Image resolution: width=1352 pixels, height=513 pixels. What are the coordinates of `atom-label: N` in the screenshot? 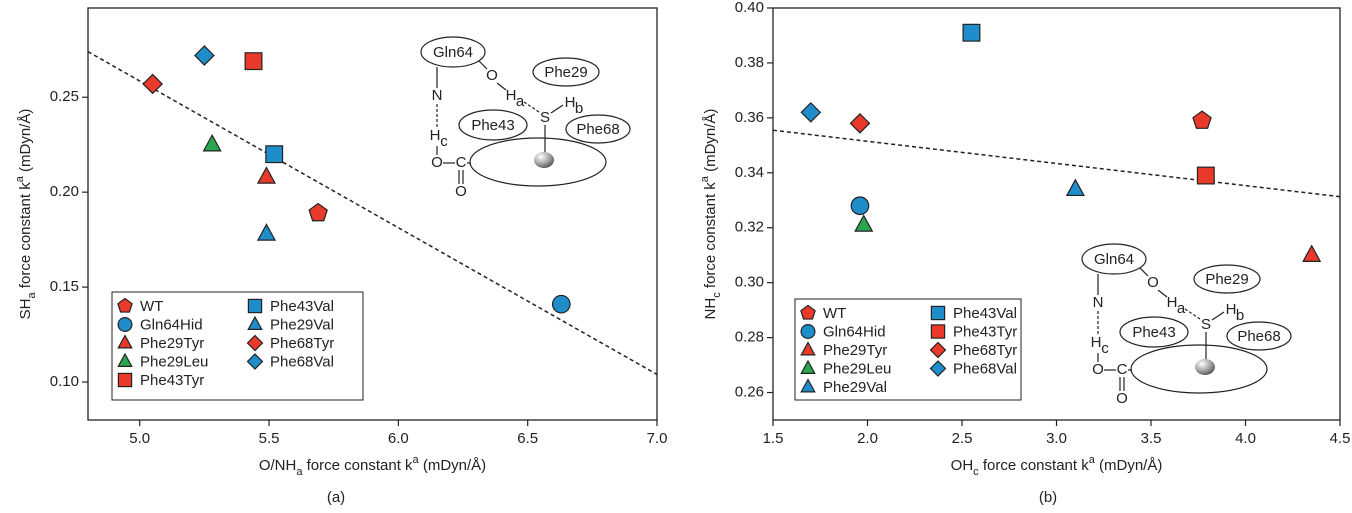 It's located at (1098, 302).